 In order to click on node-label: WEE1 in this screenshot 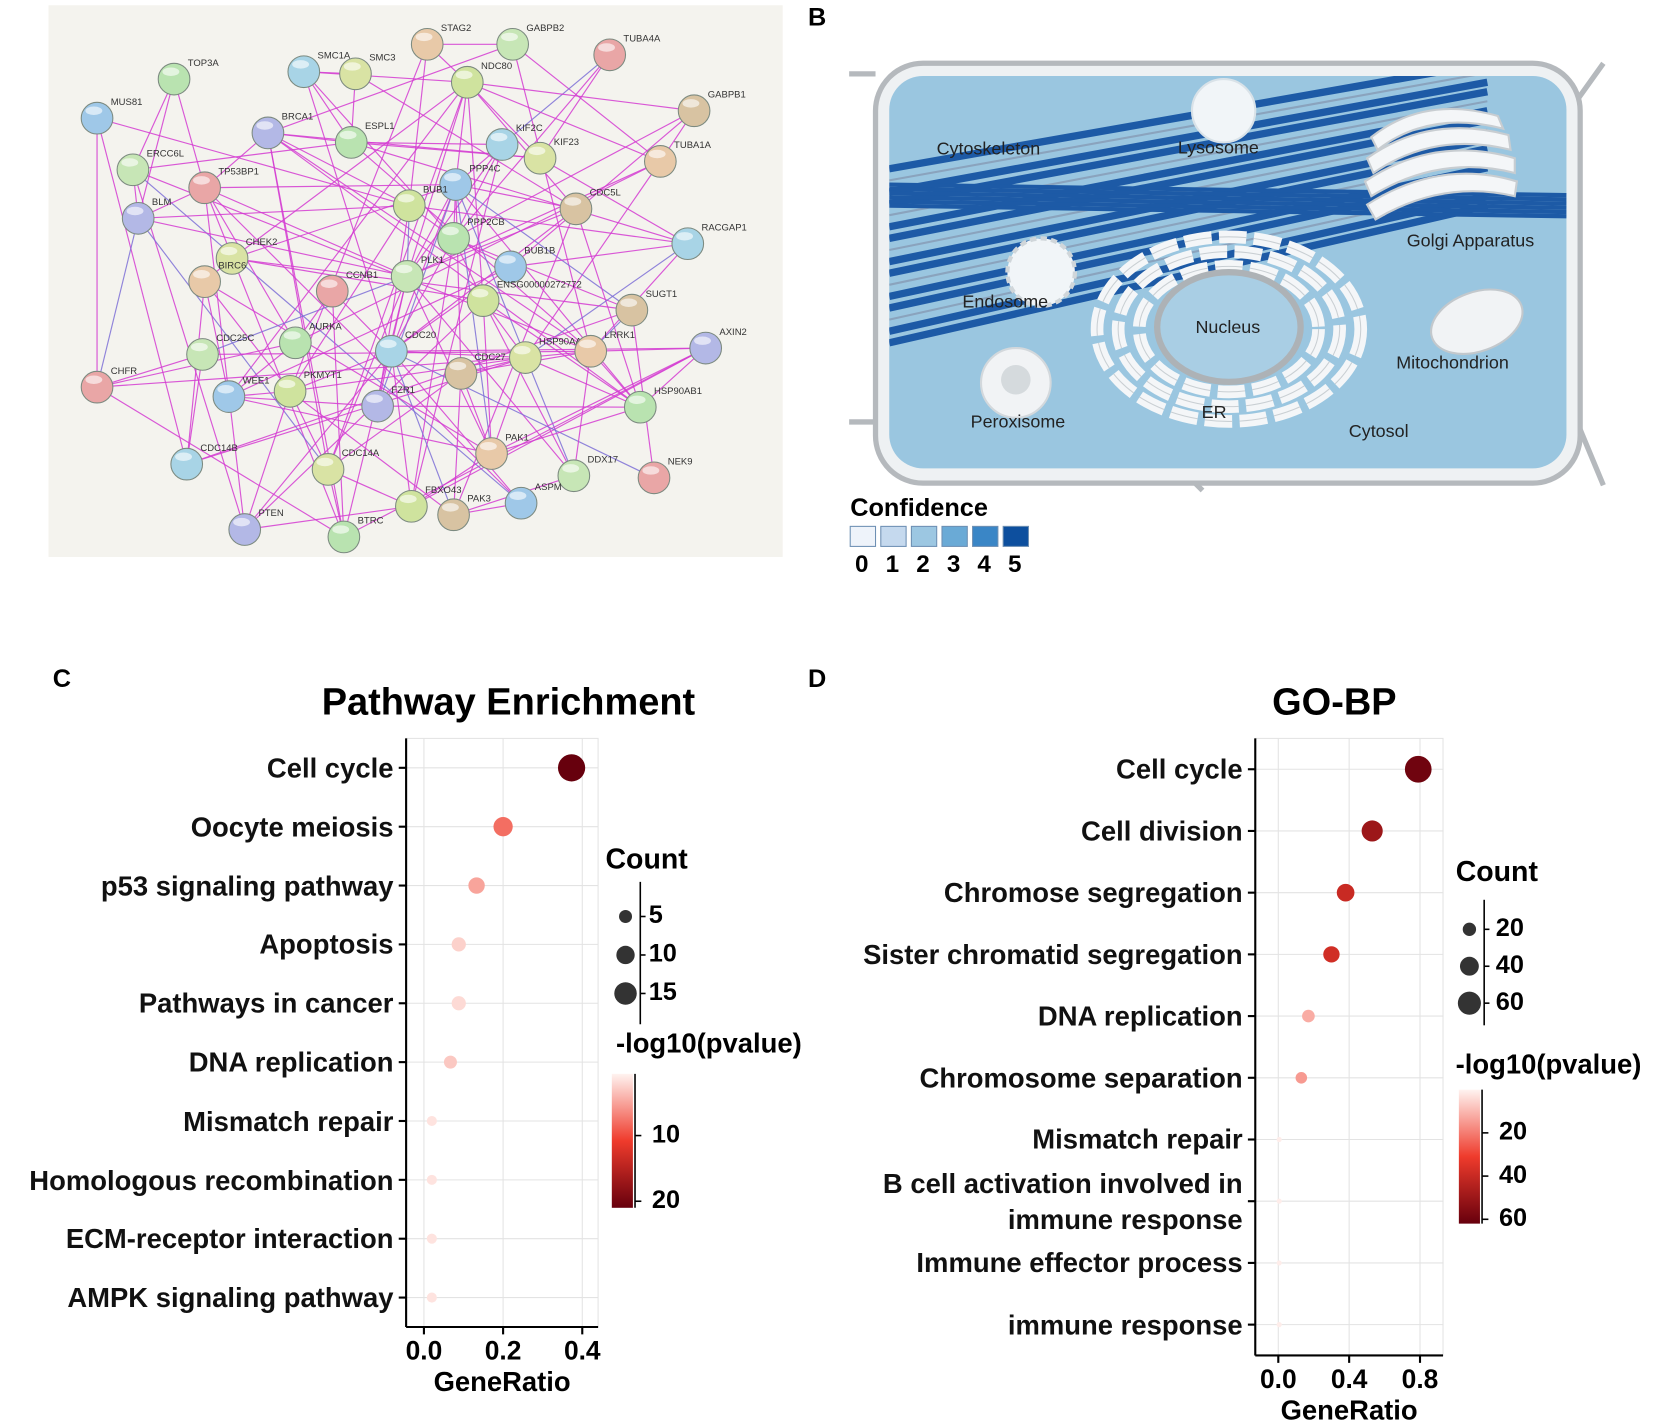, I will do `click(256, 380)`.